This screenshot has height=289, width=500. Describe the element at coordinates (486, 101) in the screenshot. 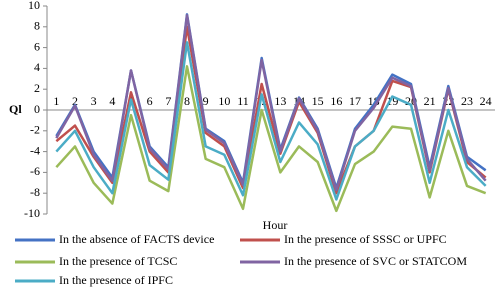

I see `x-tick-label: 24` at that location.